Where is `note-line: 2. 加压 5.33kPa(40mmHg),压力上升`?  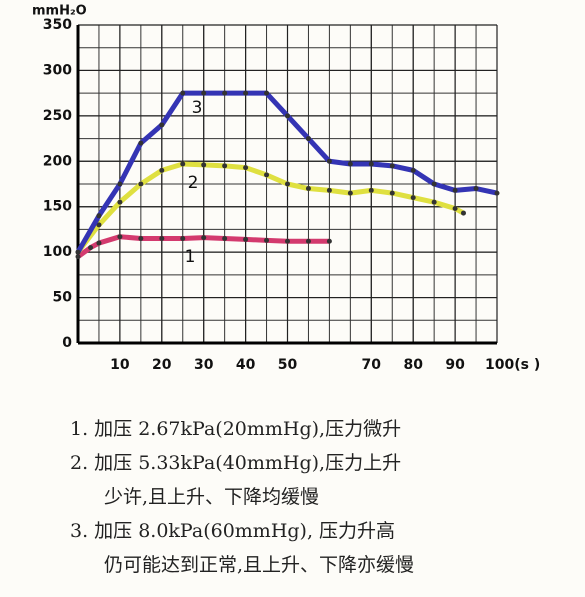 note-line: 2. 加压 5.33kPa(40mmHg),压力上升 is located at coordinates (236, 463).